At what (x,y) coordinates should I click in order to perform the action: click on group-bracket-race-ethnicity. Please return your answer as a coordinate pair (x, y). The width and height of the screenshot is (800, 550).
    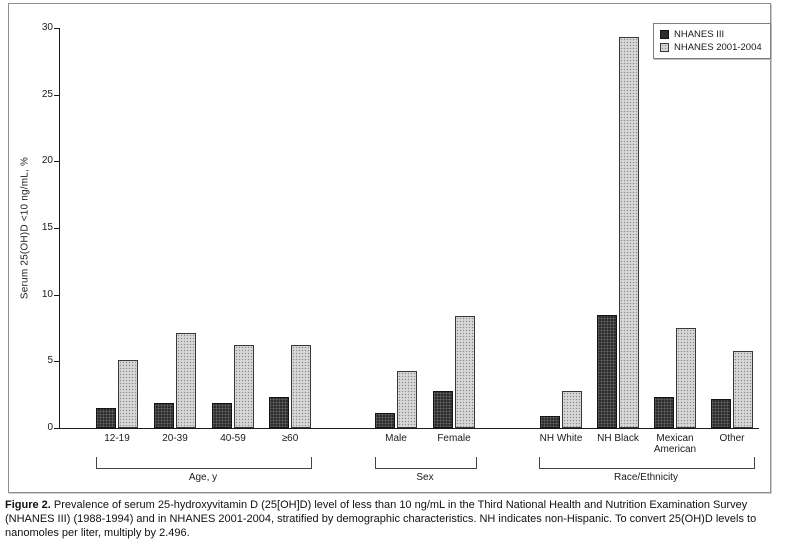
    Looking at the image, I should click on (647, 463).